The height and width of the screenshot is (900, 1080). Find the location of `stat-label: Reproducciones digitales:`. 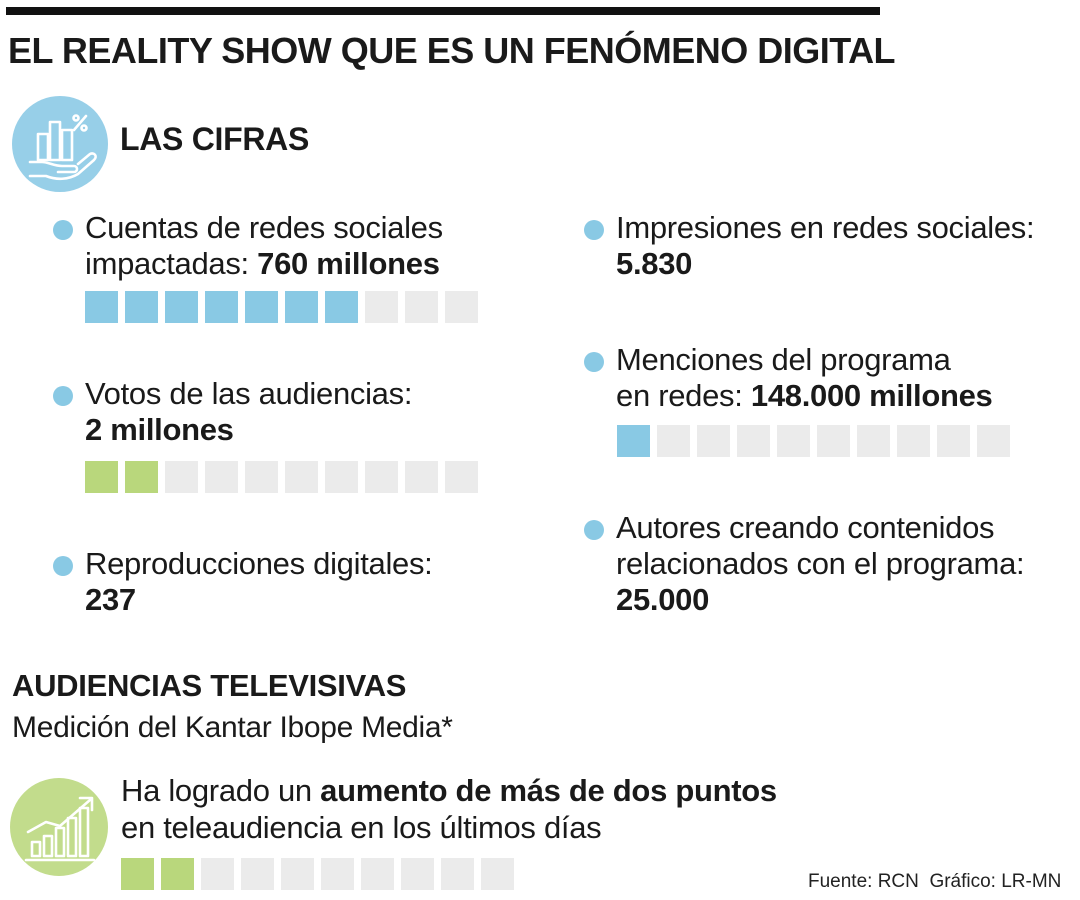

stat-label: Reproducciones digitales: is located at coordinates (259, 563).